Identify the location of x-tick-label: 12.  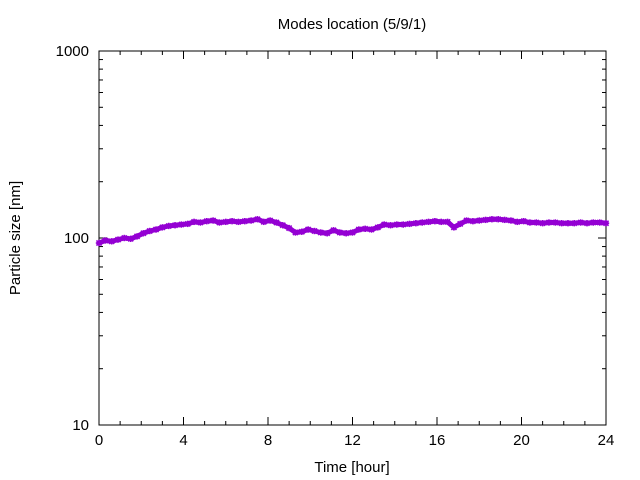
(352, 440).